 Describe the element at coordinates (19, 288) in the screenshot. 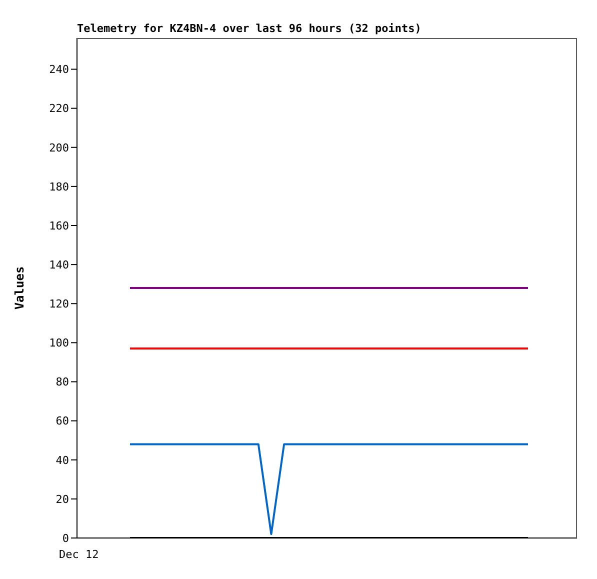

I see `y-axis-title: Values` at that location.